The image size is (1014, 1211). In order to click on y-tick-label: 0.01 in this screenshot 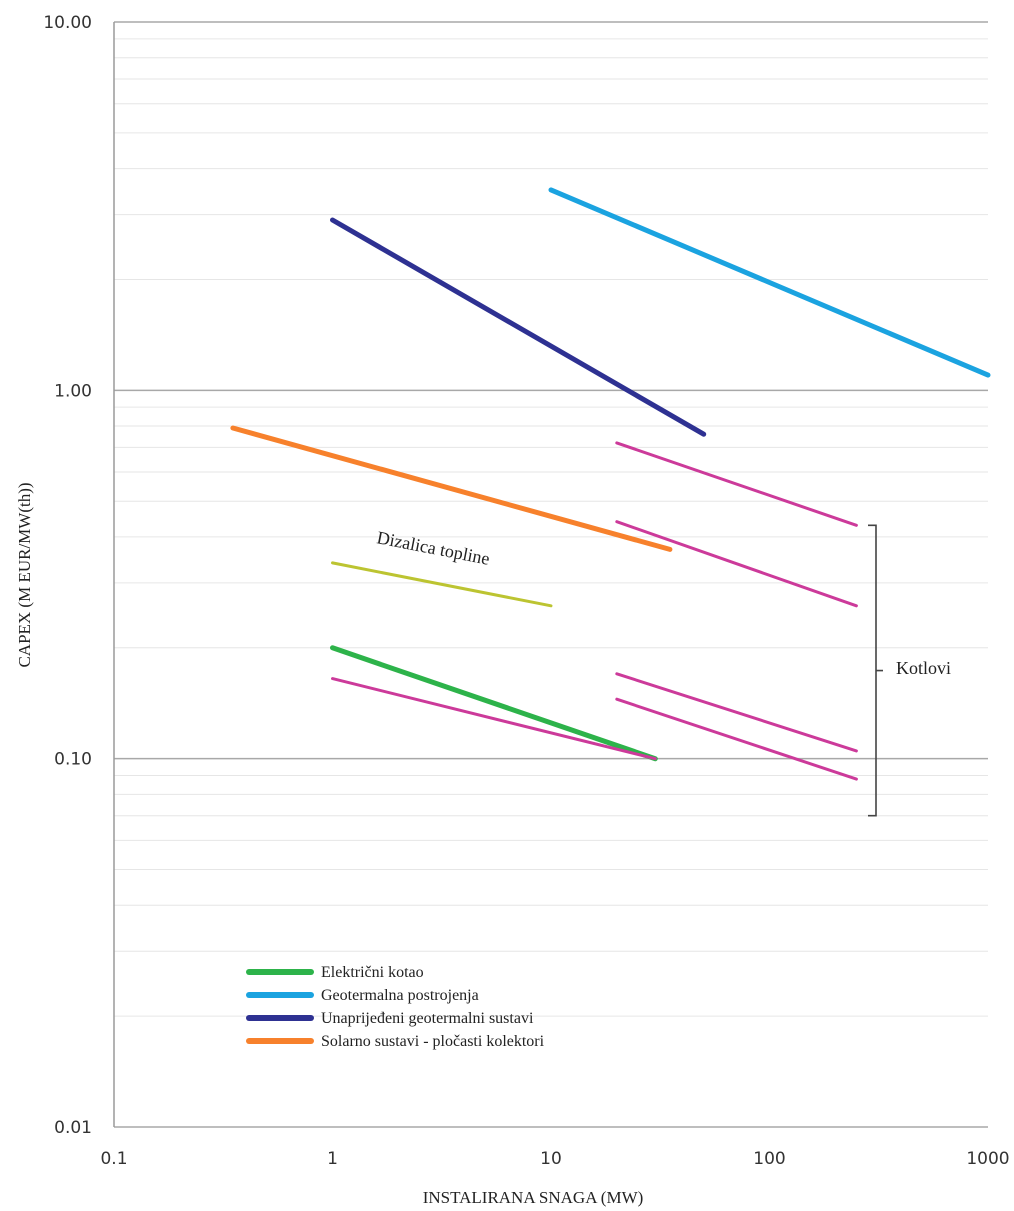, I will do `click(73, 1128)`.